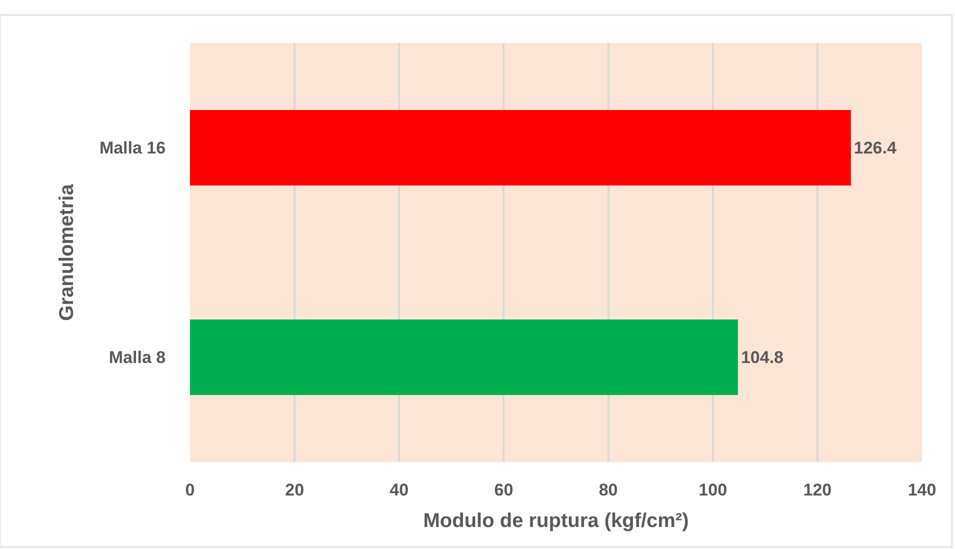 The width and height of the screenshot is (955, 549). Describe the element at coordinates (132, 148) in the screenshot. I see `y-tick-label: Malla 16` at that location.